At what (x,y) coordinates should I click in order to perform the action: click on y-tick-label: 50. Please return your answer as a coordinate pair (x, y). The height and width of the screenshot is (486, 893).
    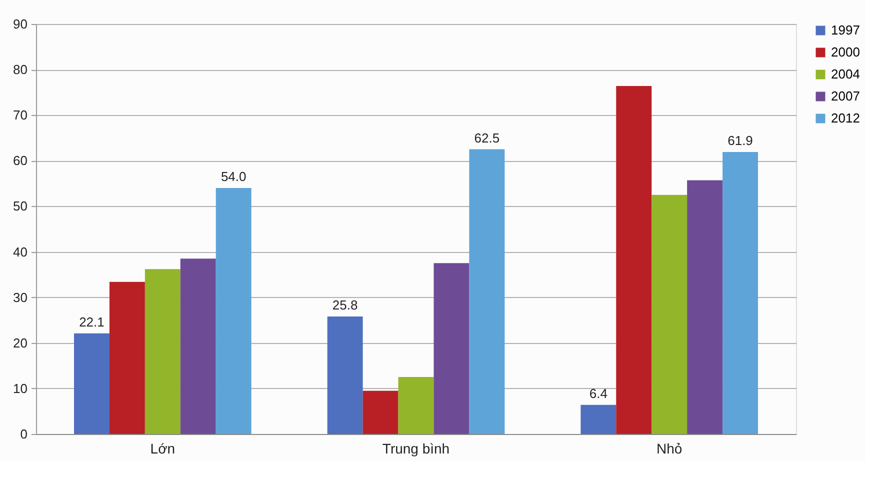
    Looking at the image, I should click on (20, 206).